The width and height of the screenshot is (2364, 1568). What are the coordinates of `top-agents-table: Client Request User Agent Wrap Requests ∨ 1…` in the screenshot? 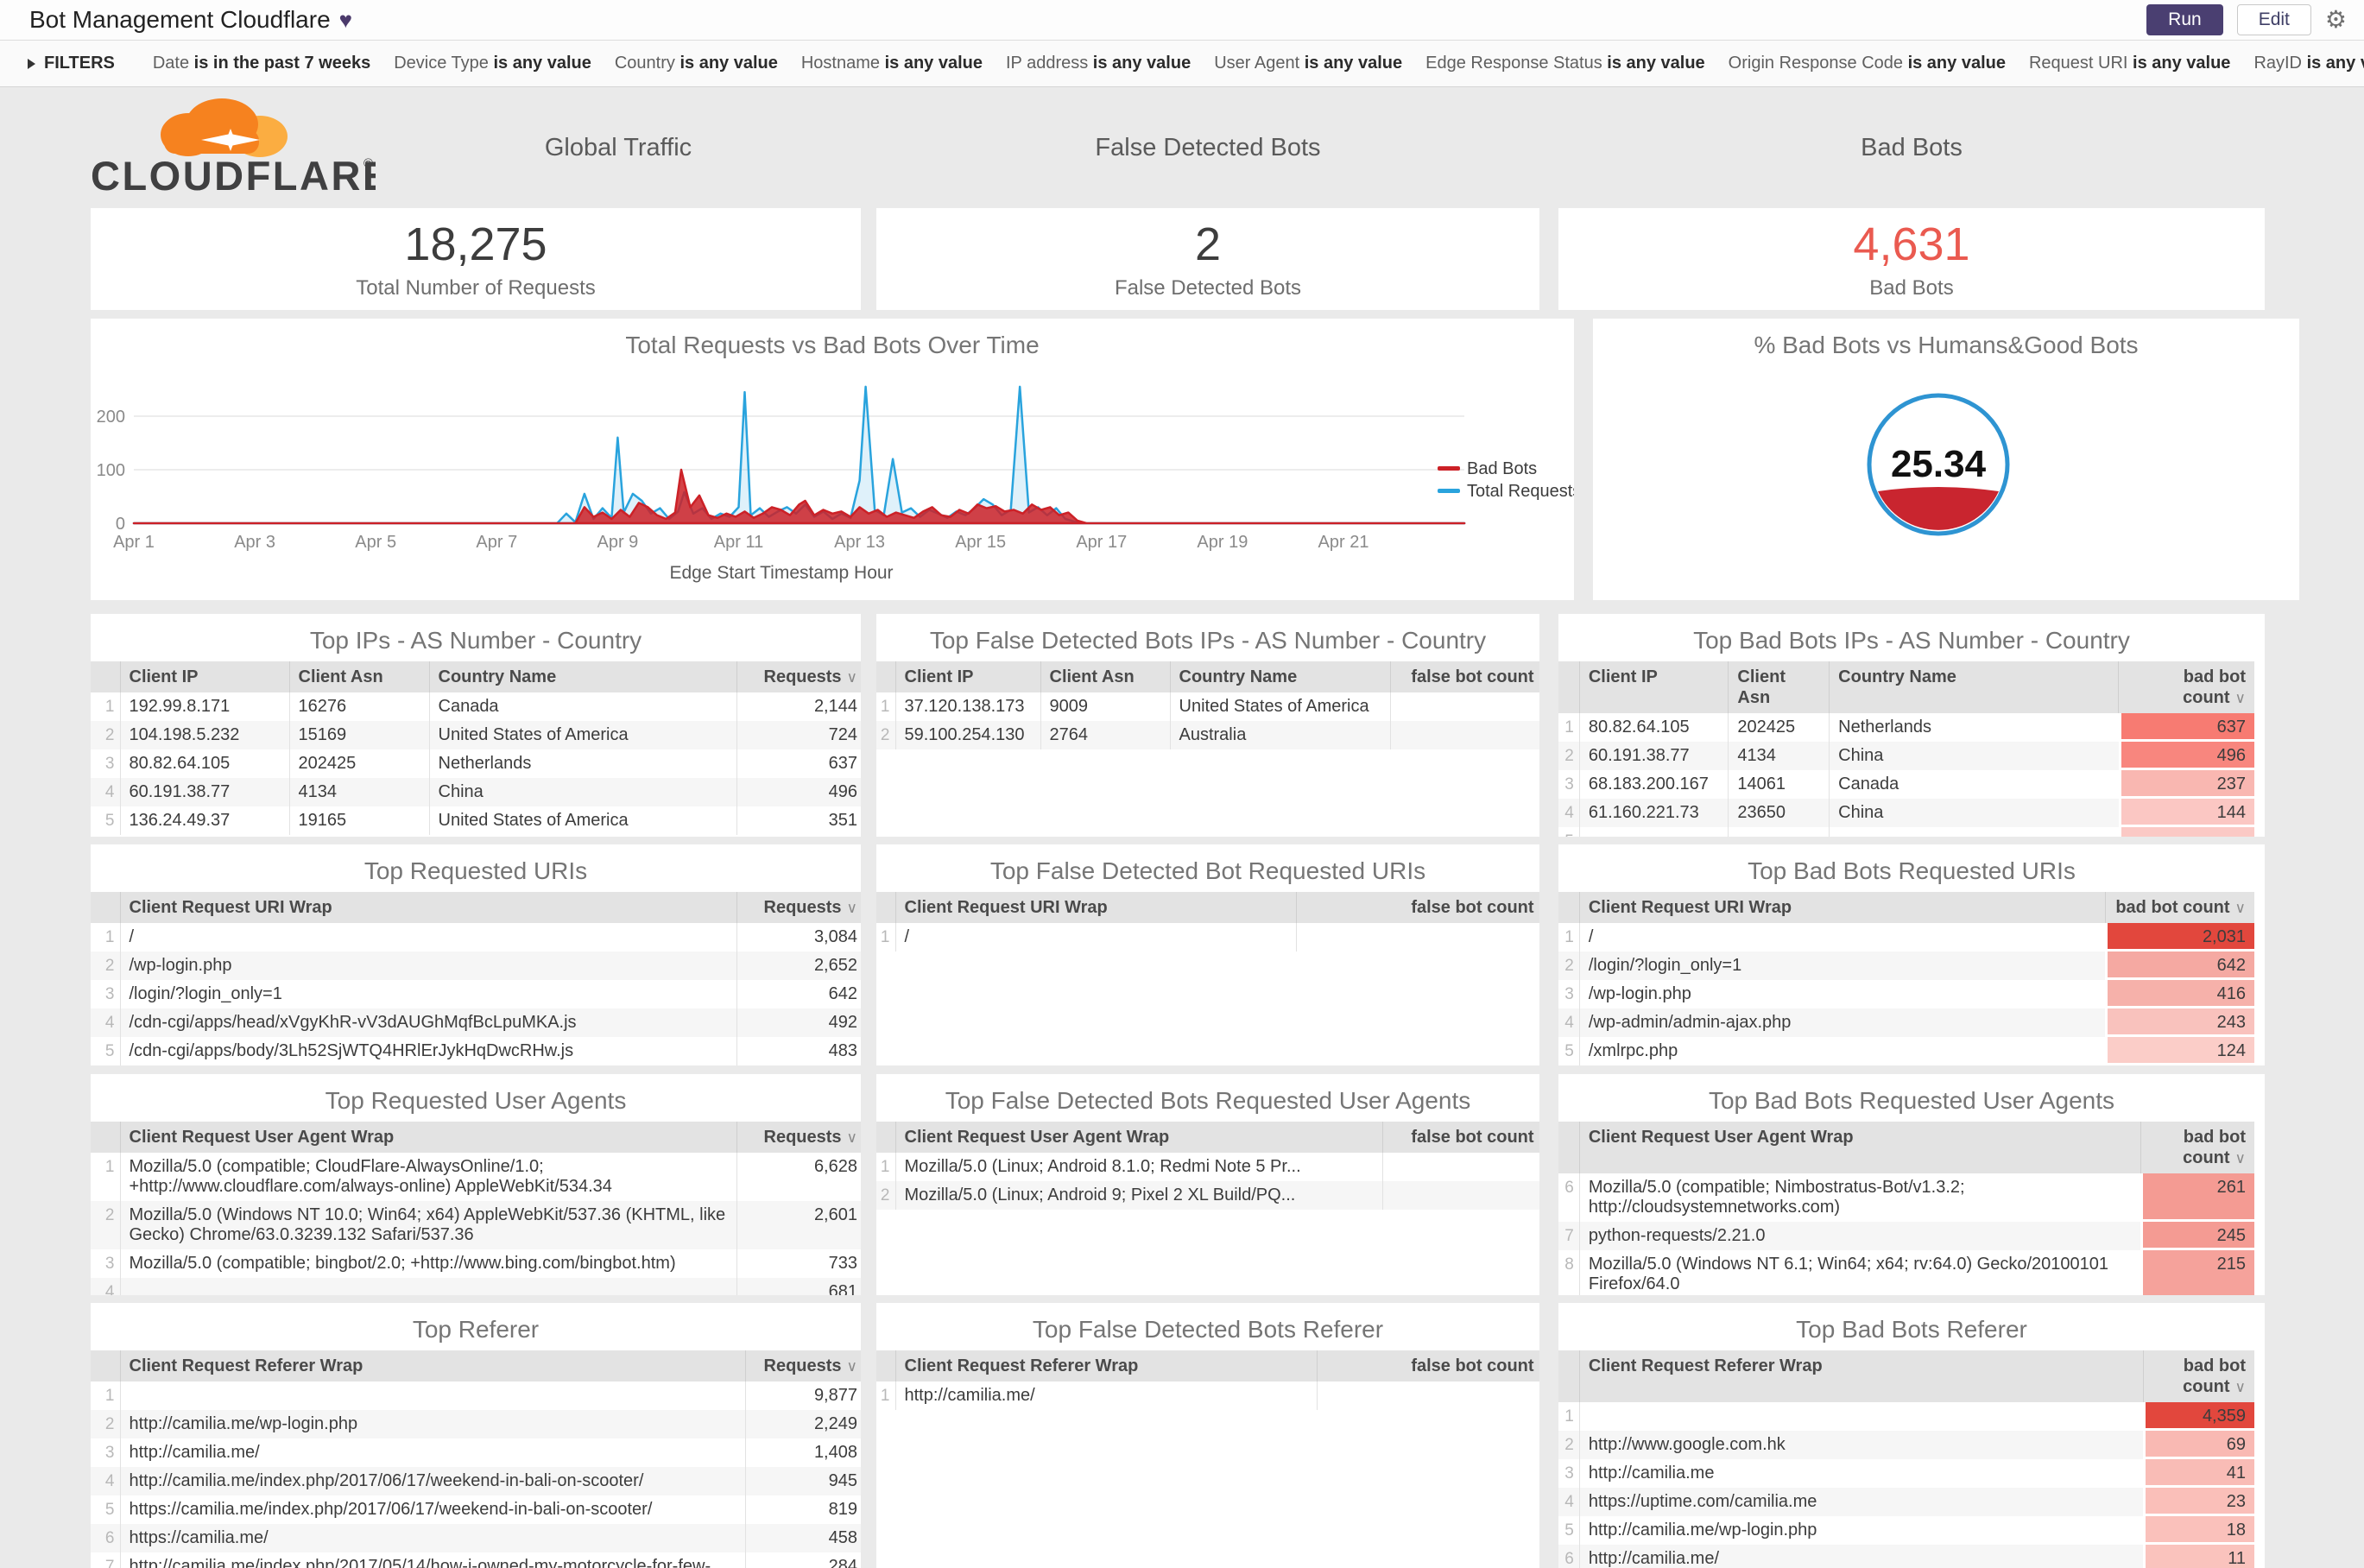 It's located at (476, 1208).